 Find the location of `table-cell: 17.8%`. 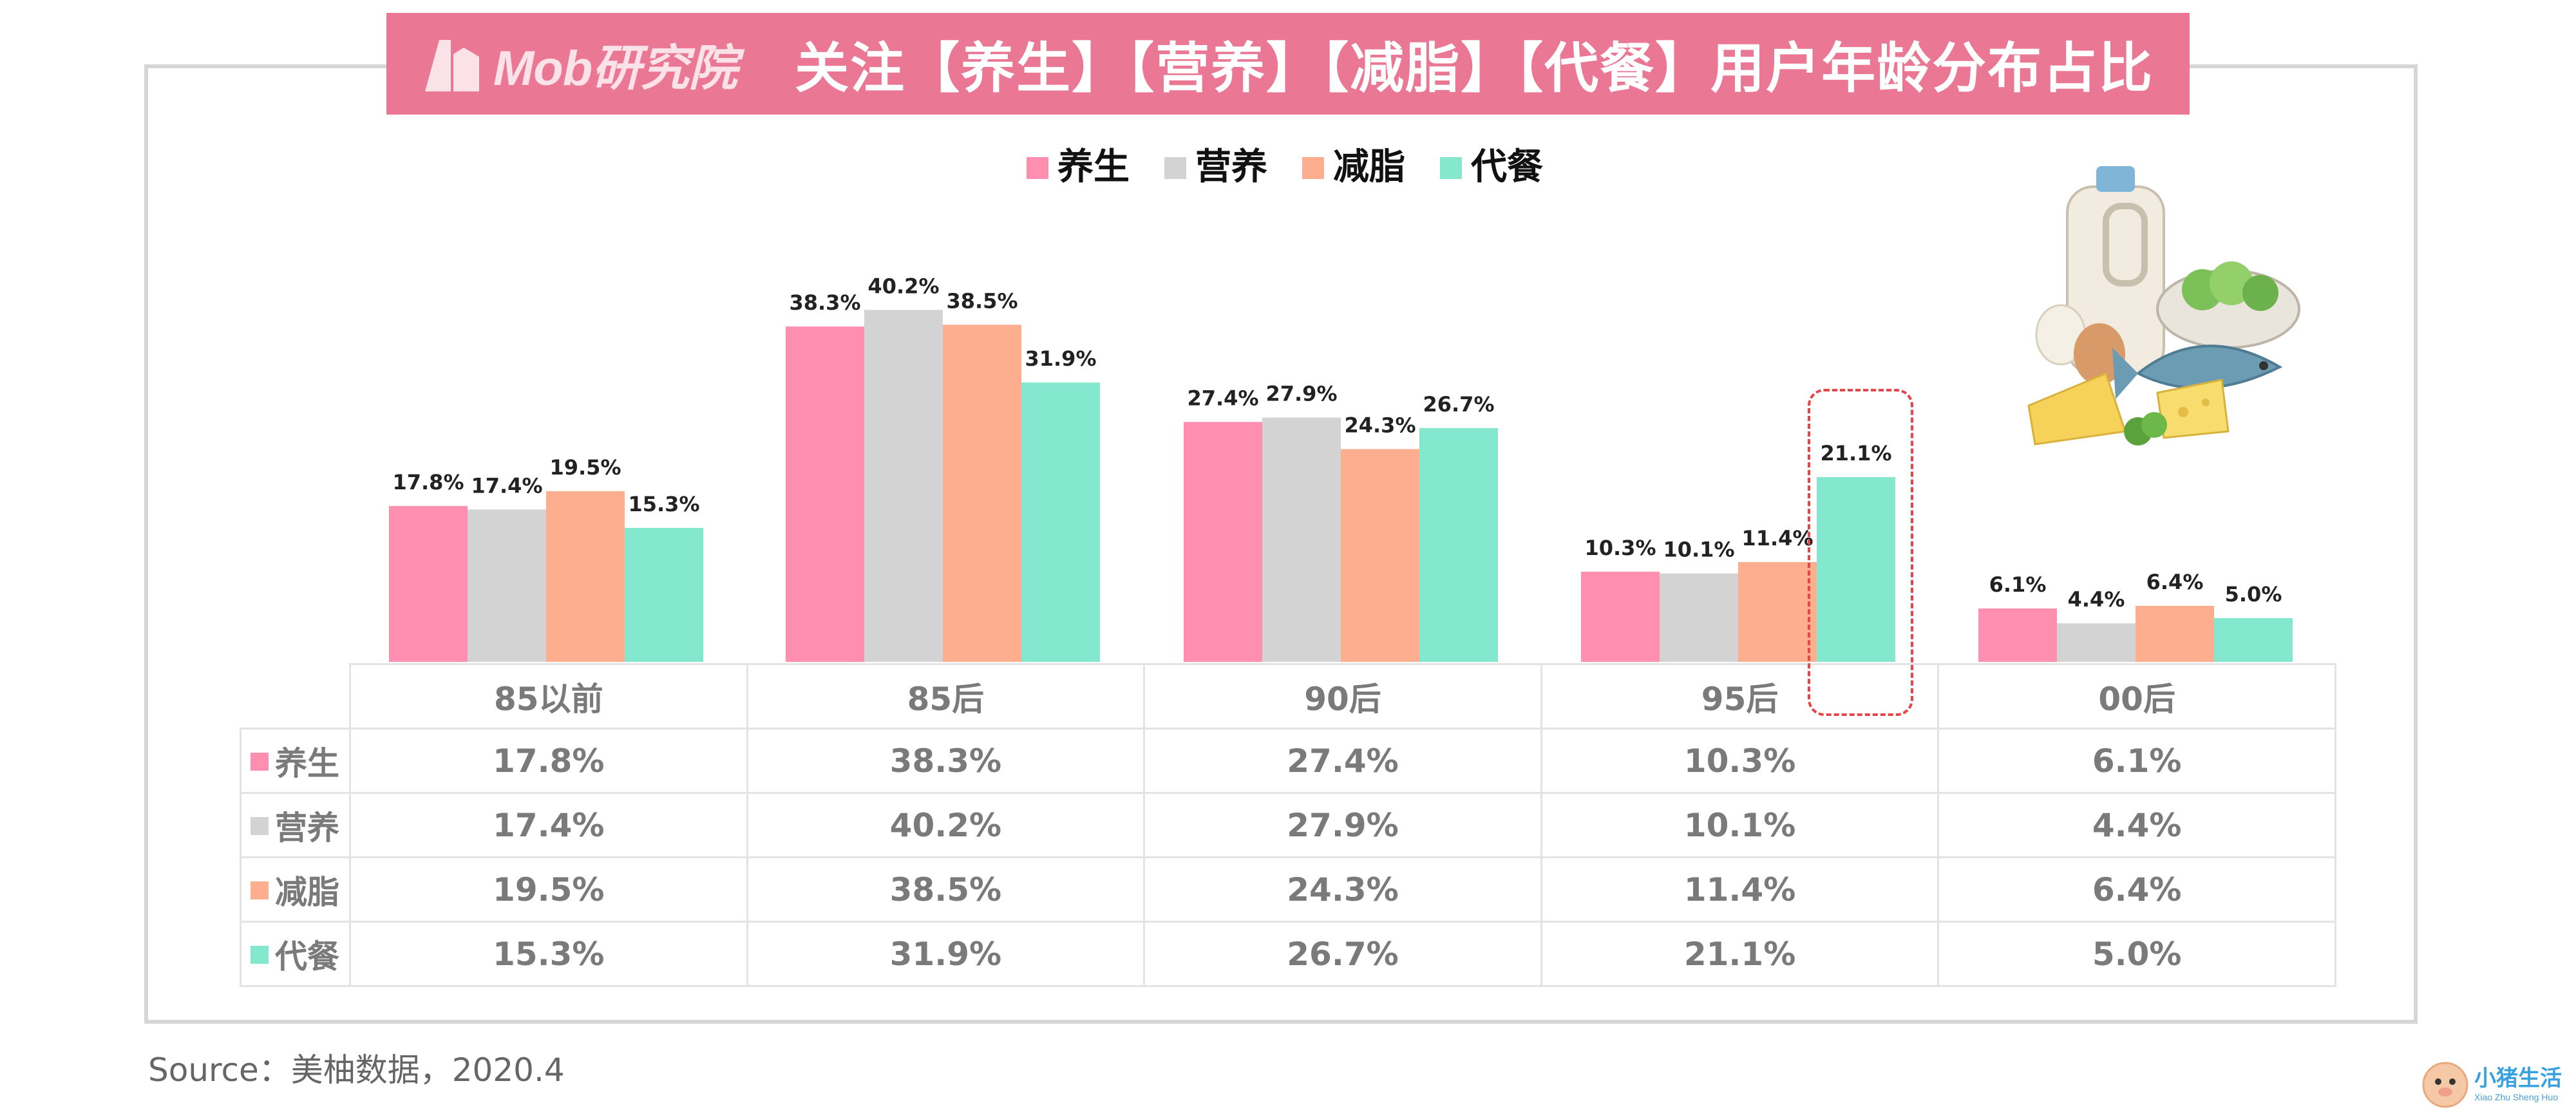

table-cell: 17.8% is located at coordinates (548, 761).